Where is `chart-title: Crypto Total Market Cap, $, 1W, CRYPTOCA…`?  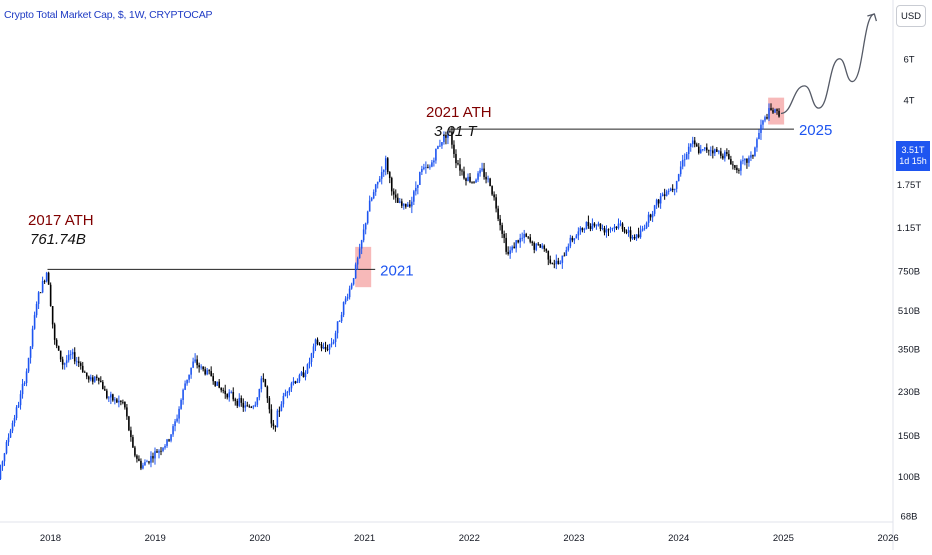 chart-title: Crypto Total Market Cap, $, 1W, CRYPTOCA… is located at coordinates (108, 15).